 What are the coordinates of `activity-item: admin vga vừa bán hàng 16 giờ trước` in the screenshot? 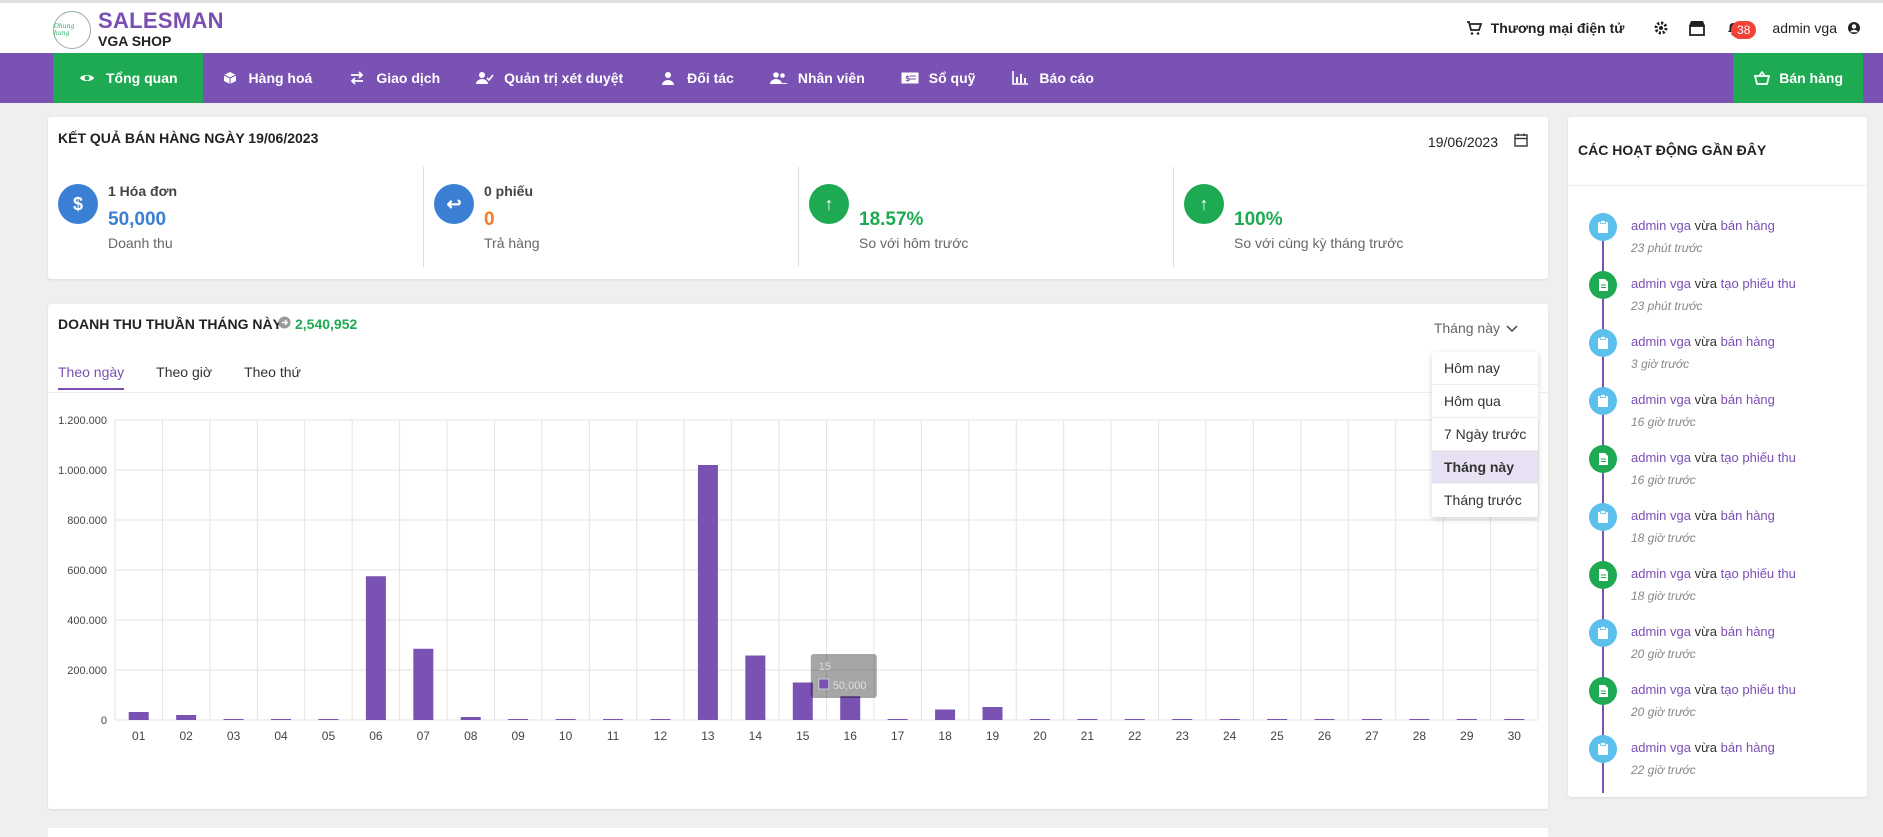 It's located at (1717, 416).